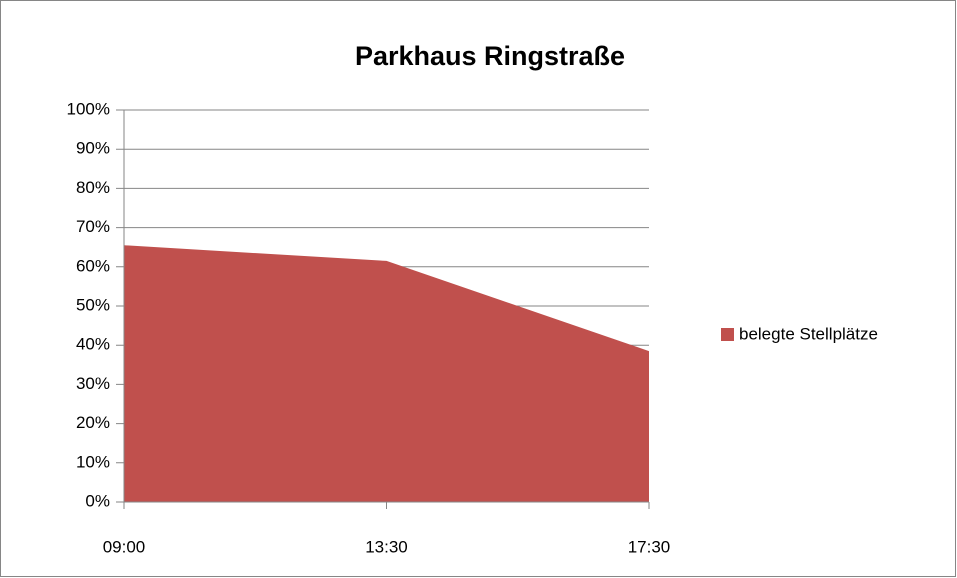 This screenshot has height=578, width=957. I want to click on y-tick-label: 70%, so click(93, 226).